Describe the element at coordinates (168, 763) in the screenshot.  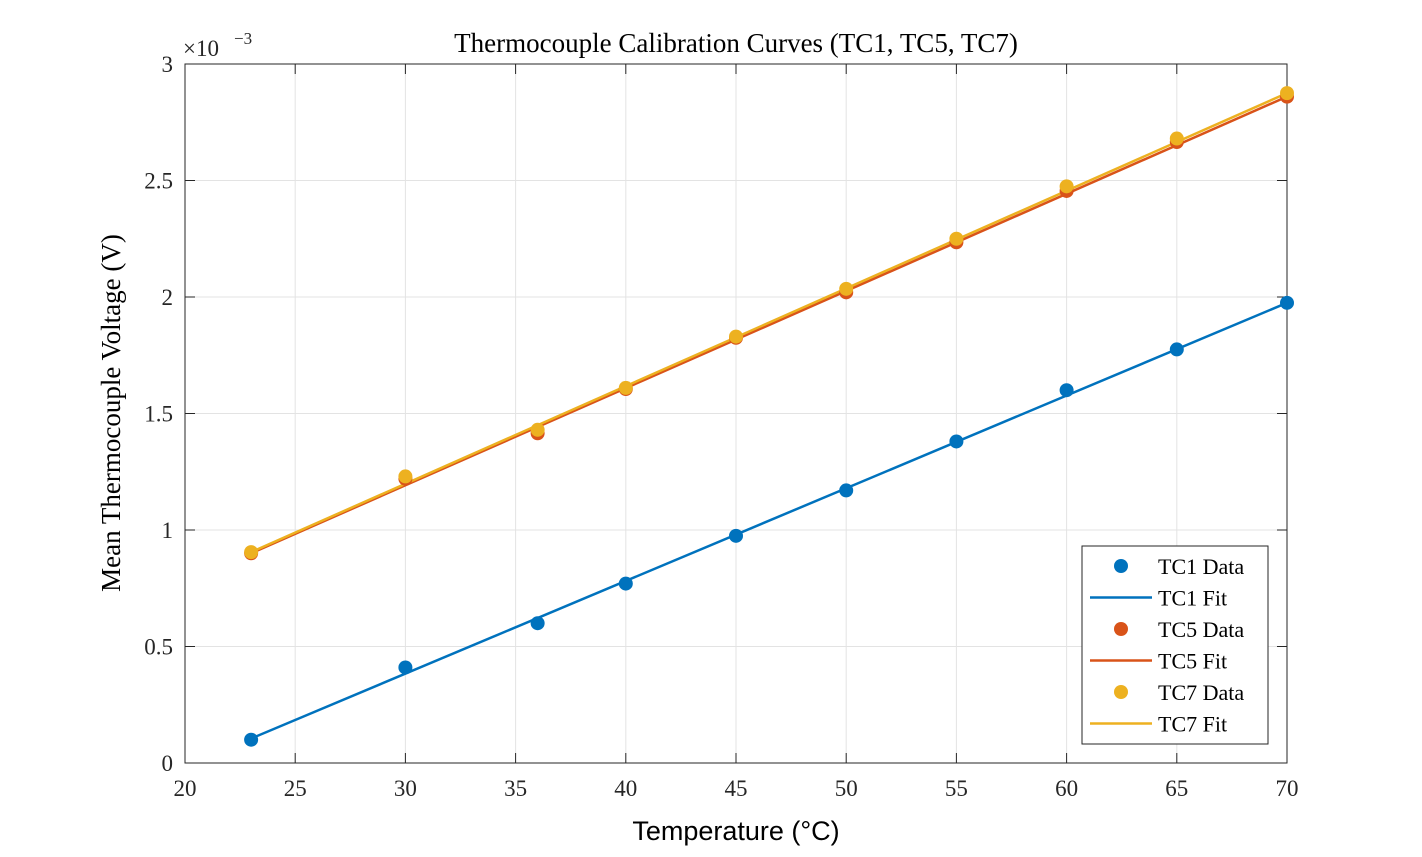
I see `y-tick-label: 0` at that location.